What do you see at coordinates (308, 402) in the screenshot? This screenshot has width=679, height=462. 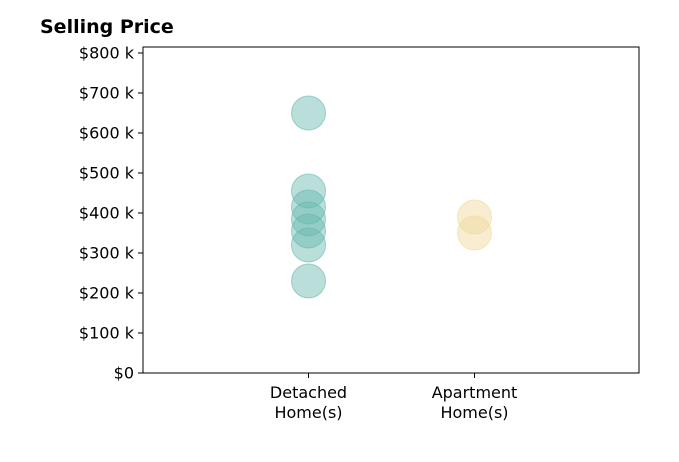 I see `x-tick-label: Detached Home(s)` at bounding box center [308, 402].